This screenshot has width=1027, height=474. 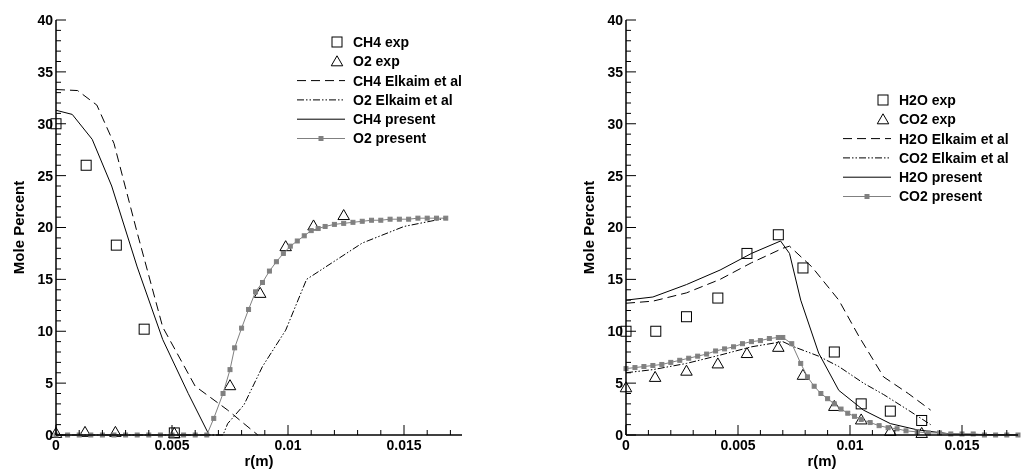 I want to click on legend-label: CO2 exp, so click(x=927, y=119).